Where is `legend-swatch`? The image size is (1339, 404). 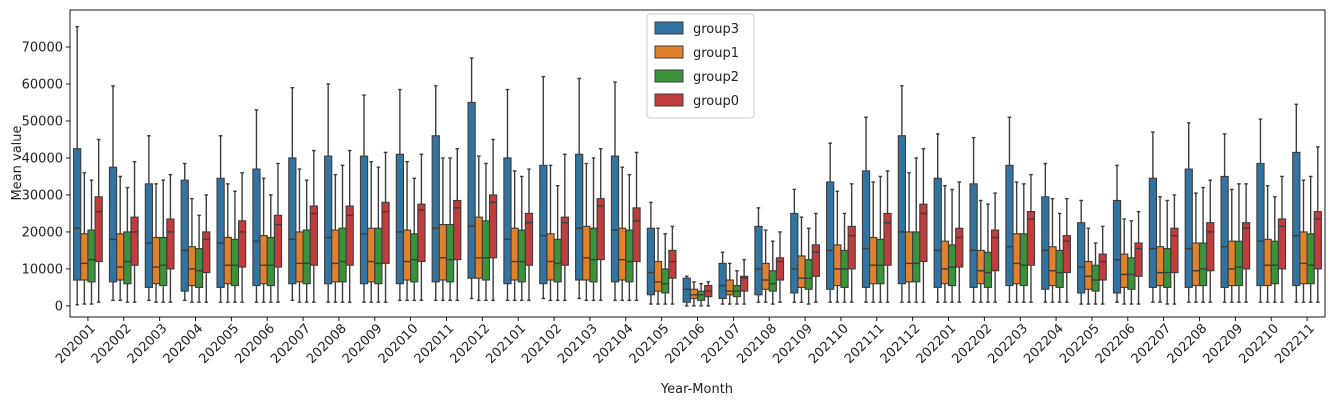 legend-swatch is located at coordinates (669, 100).